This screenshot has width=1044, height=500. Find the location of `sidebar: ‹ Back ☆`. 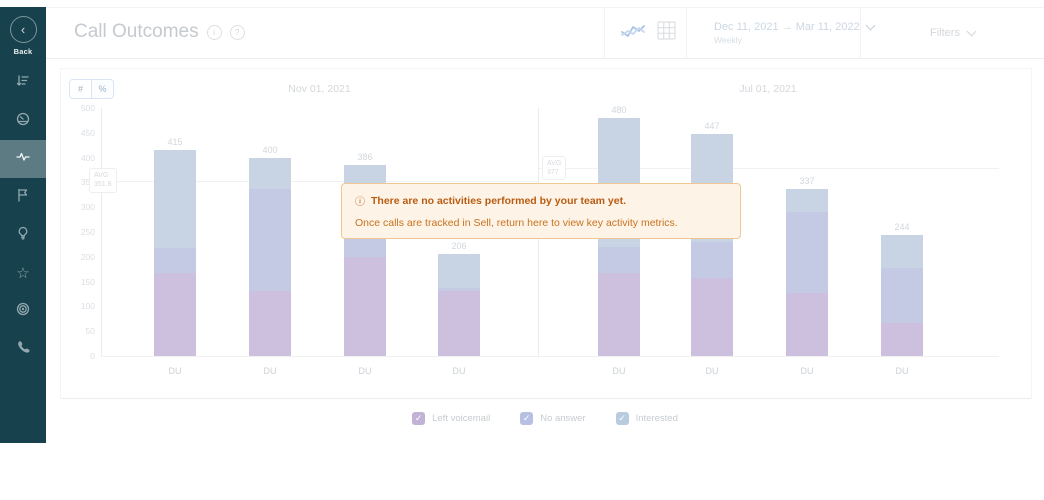

sidebar: ‹ Back ☆ is located at coordinates (23, 225).